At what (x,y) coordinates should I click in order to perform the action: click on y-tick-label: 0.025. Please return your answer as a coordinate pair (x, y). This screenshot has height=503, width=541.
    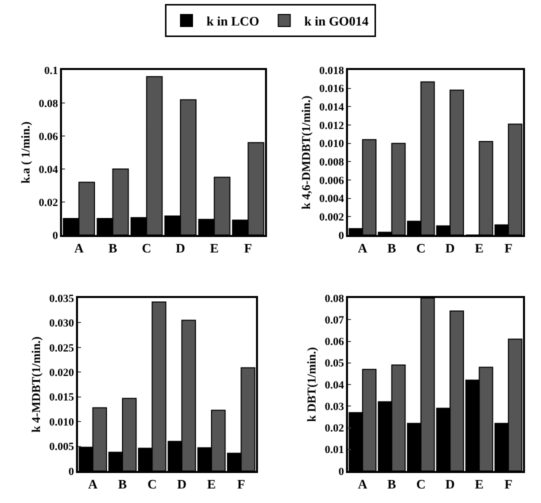
    Looking at the image, I should click on (62, 348).